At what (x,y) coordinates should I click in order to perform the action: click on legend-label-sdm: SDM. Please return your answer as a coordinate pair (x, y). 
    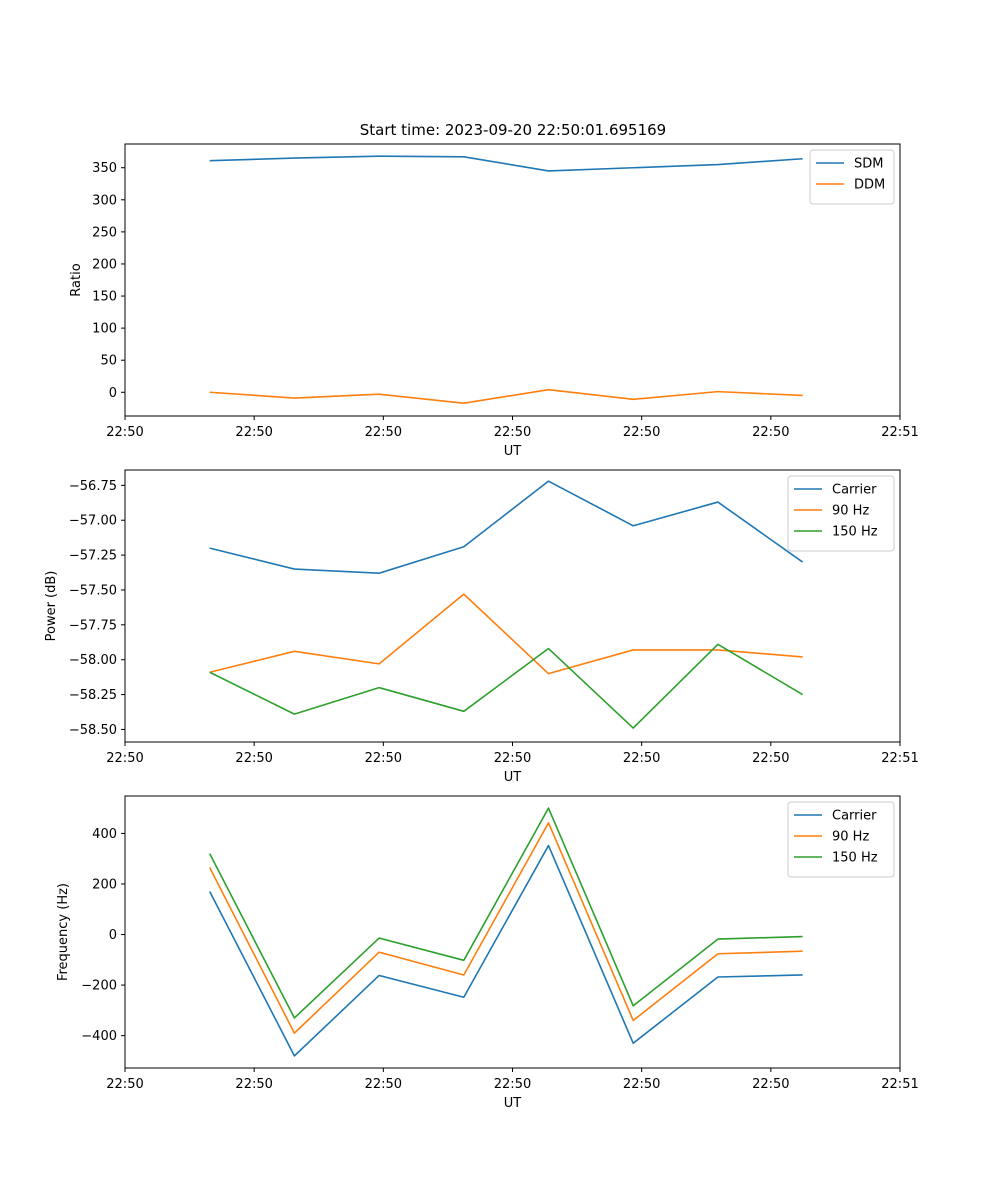
    Looking at the image, I should click on (868, 164).